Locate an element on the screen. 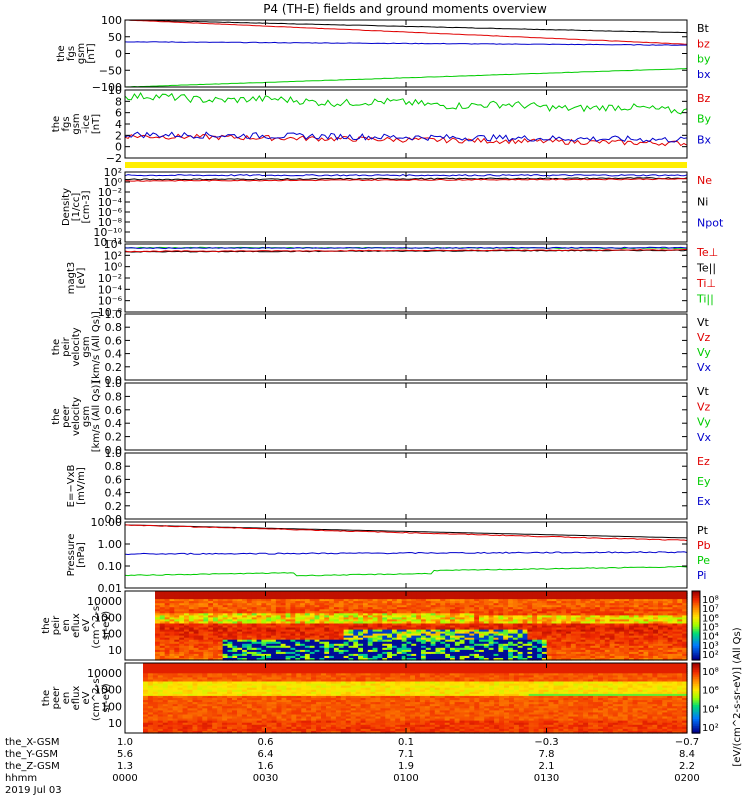  ylabel-fgs_dsl: the fgs gsm -ice [nT] is located at coordinates (76, 123).